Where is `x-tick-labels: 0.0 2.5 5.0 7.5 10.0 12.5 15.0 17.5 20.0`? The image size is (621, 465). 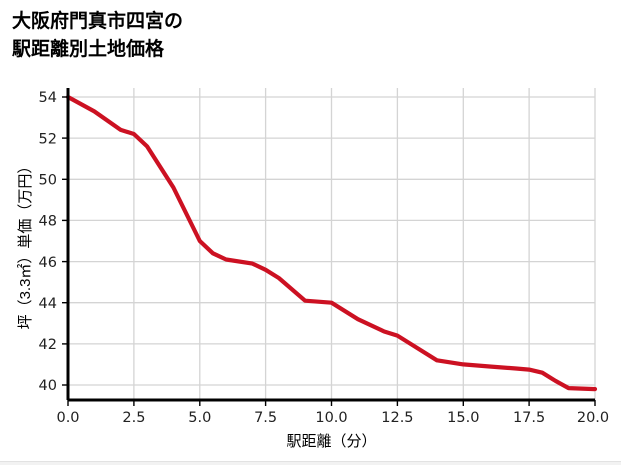
x-tick-labels: 0.0 2.5 5.0 7.5 10.0 12.5 15.0 17.5 20.0 is located at coordinates (332, 418).